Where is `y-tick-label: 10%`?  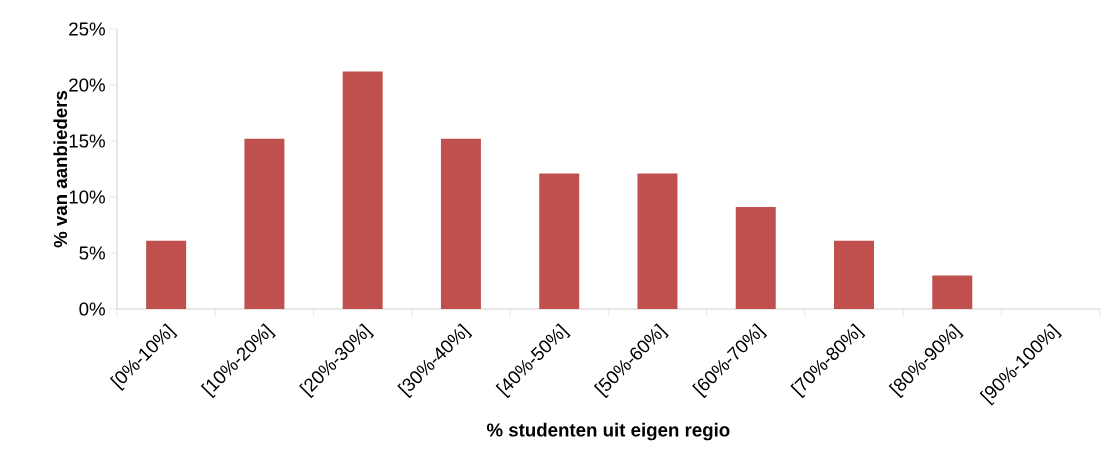 y-tick-label: 10% is located at coordinates (87, 197).